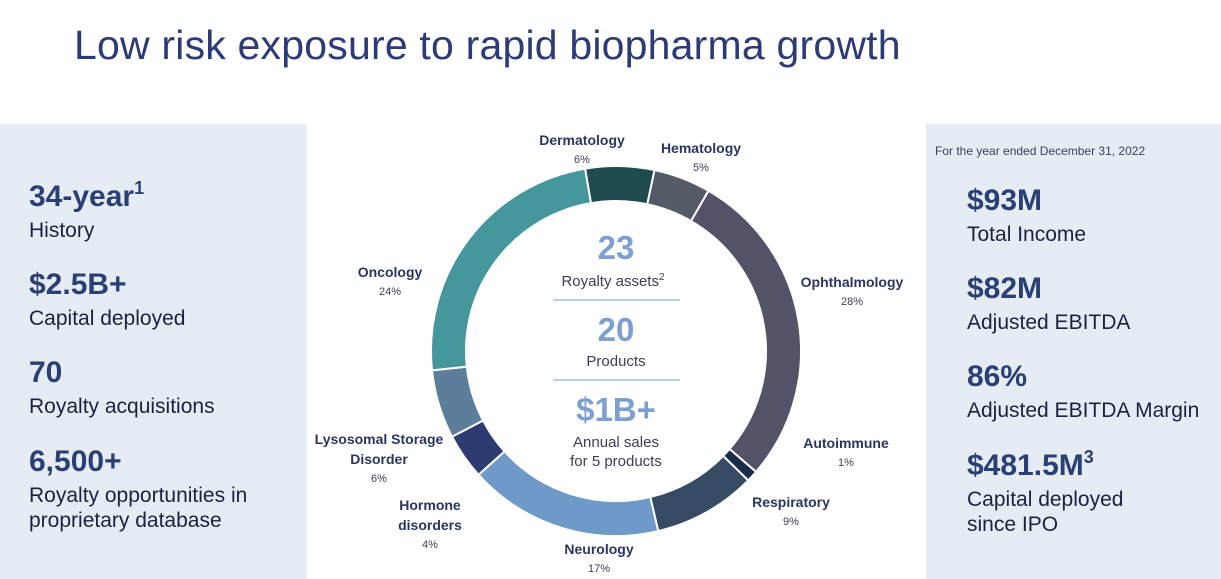 The width and height of the screenshot is (1221, 579). What do you see at coordinates (745, 331) in the screenshot?
I see `slice-ophthalmology` at bounding box center [745, 331].